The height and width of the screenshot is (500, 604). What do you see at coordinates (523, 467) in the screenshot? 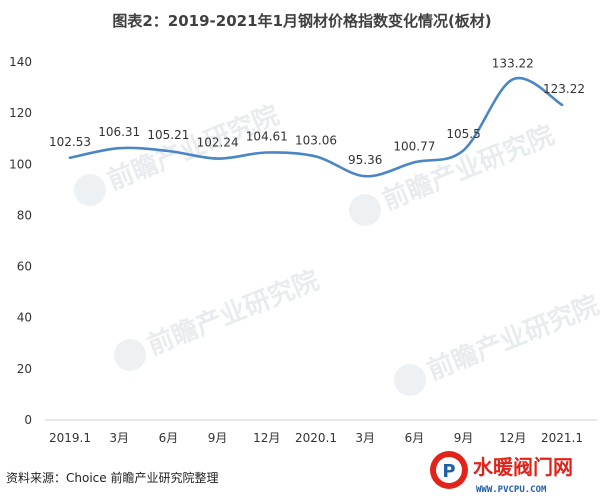
I see `logo-name: 水暖阀门网` at bounding box center [523, 467].